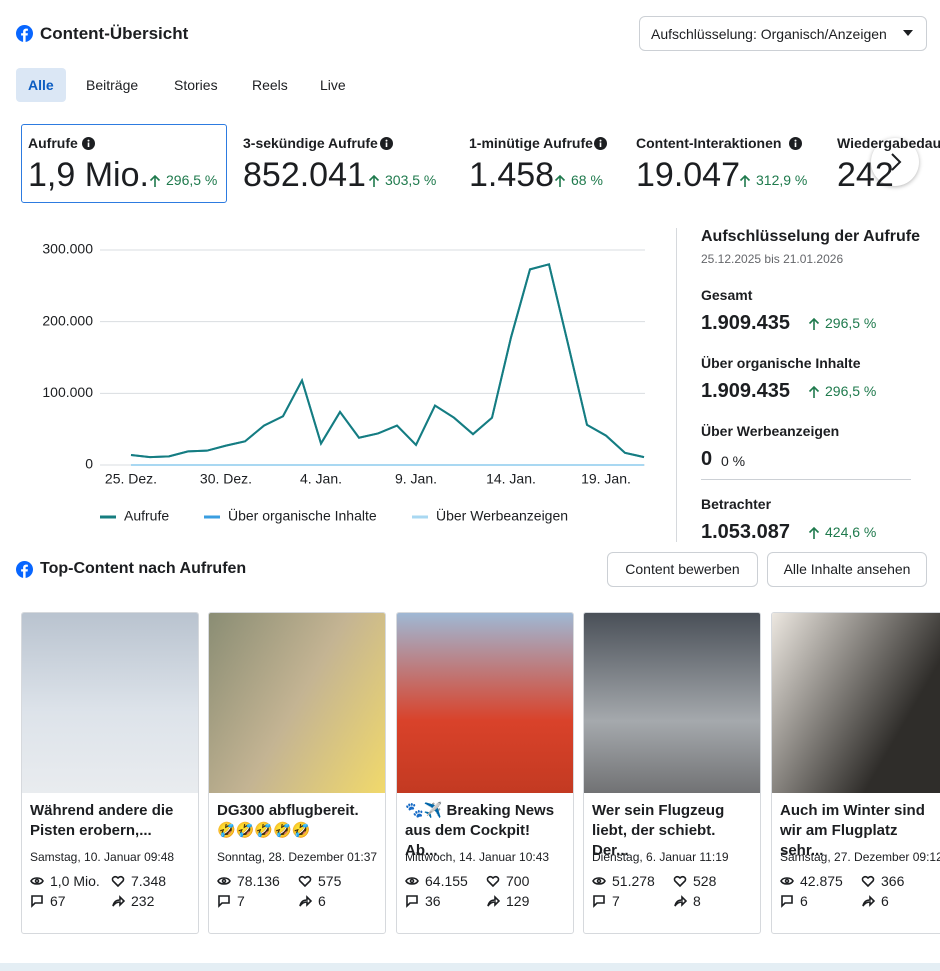 The image size is (940, 971). What do you see at coordinates (908, 33) in the screenshot?
I see `caret` at bounding box center [908, 33].